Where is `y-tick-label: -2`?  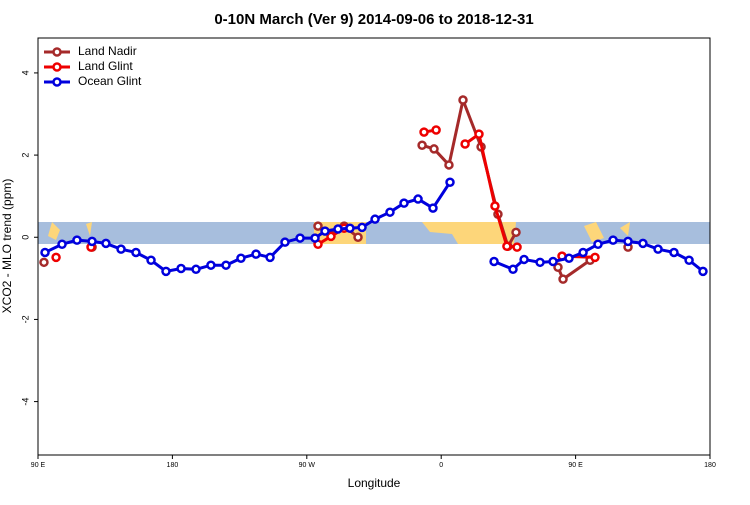
y-tick-label: -2 is located at coordinates (25, 319).